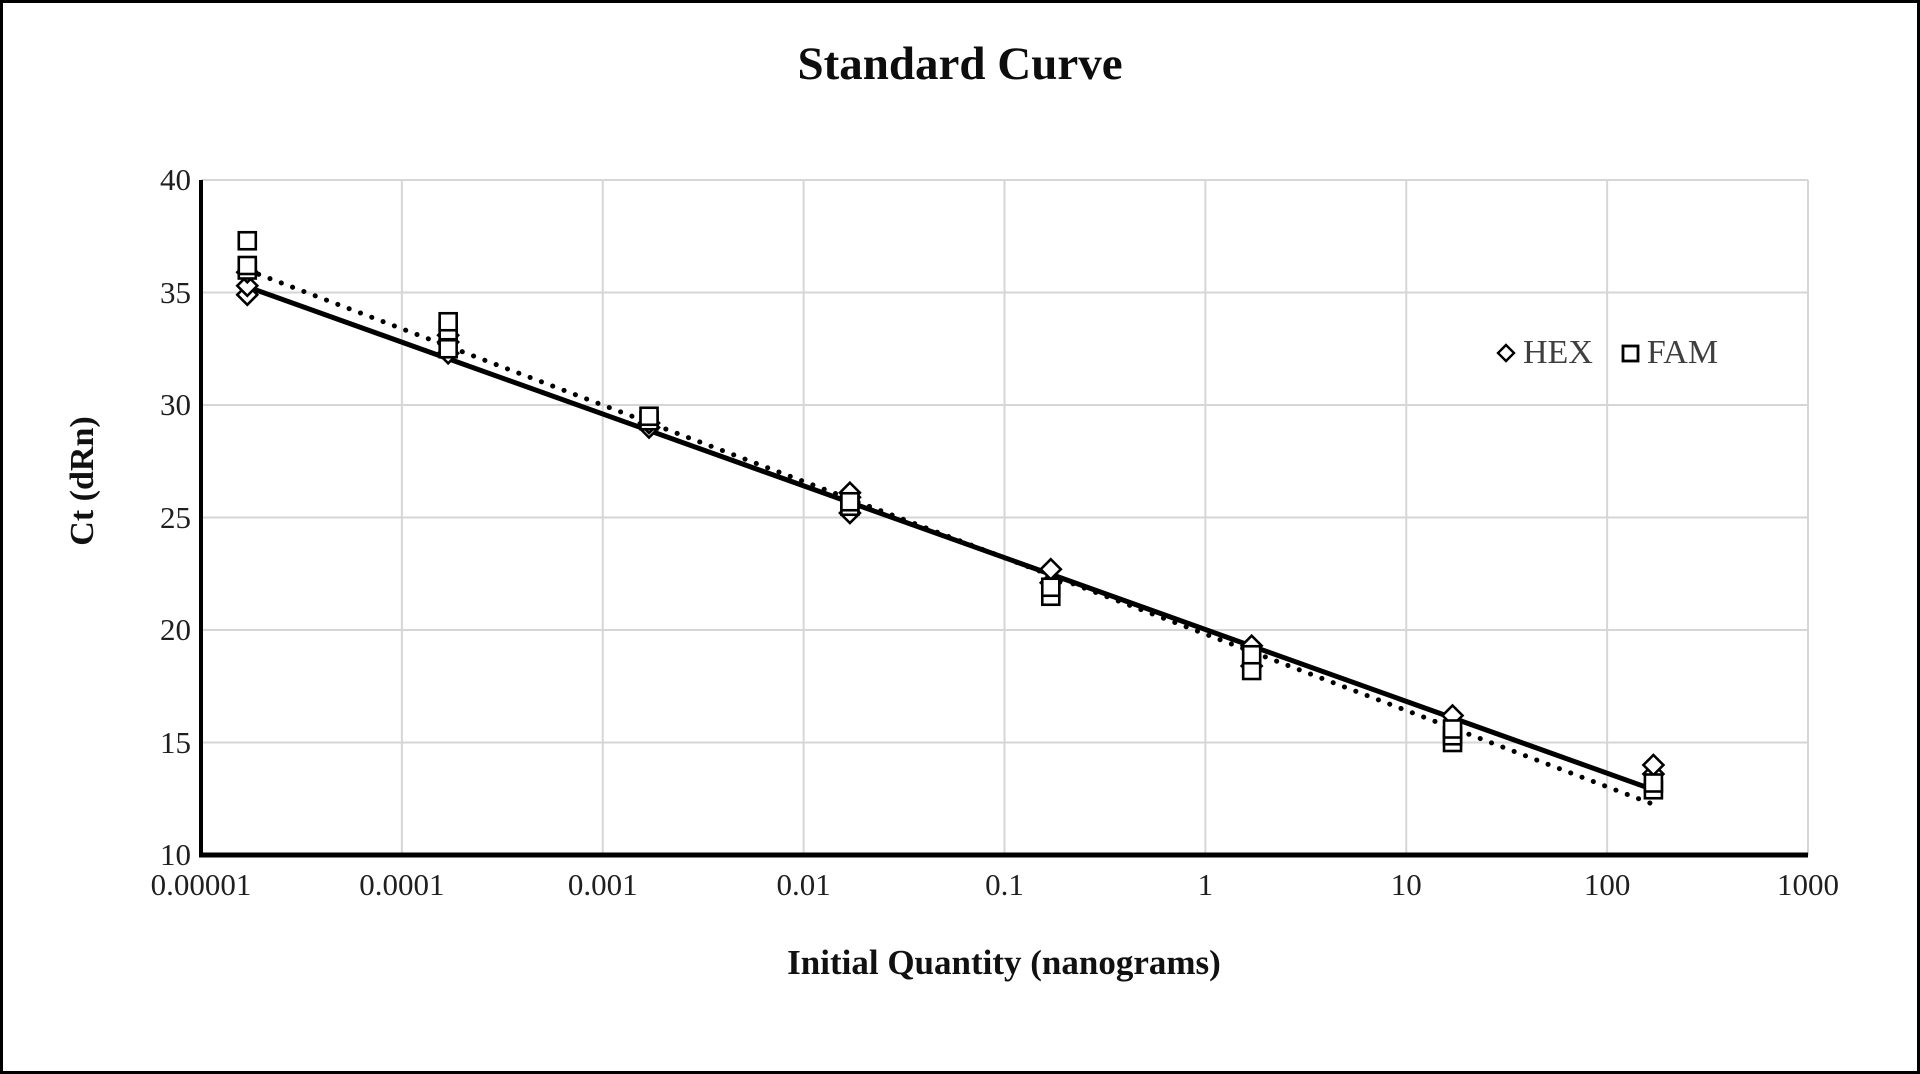 Image resolution: width=1920 pixels, height=1074 pixels. I want to click on x-tick-label: 0.1, so click(1004, 884).